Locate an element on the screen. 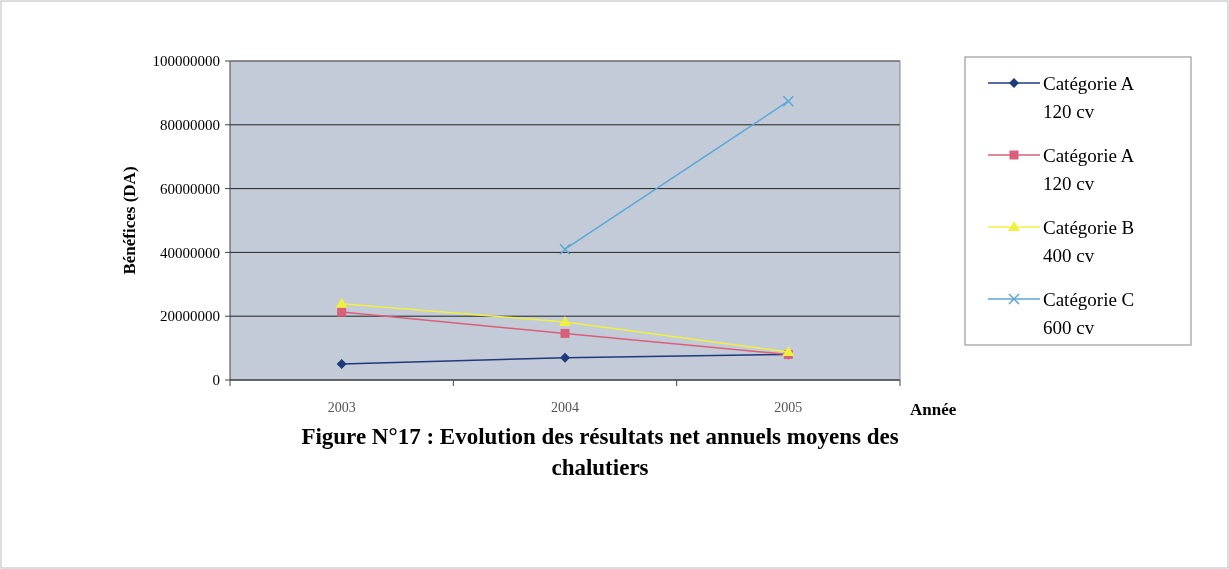  legend-label: Catégorie C 600 cv is located at coordinates (1089, 313).